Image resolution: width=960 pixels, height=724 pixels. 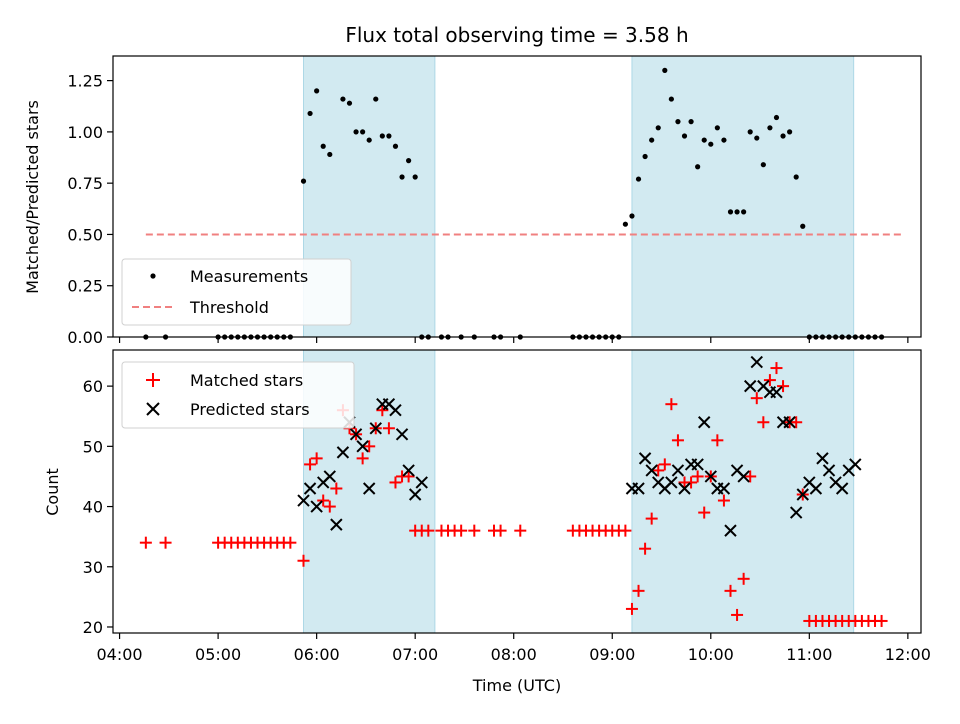 I want to click on y-tick-label: 50, so click(x=93, y=446).